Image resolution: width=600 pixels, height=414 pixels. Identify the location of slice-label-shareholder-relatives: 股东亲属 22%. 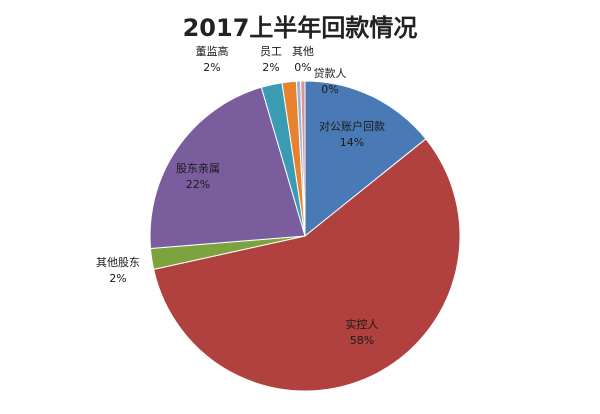
(198, 176).